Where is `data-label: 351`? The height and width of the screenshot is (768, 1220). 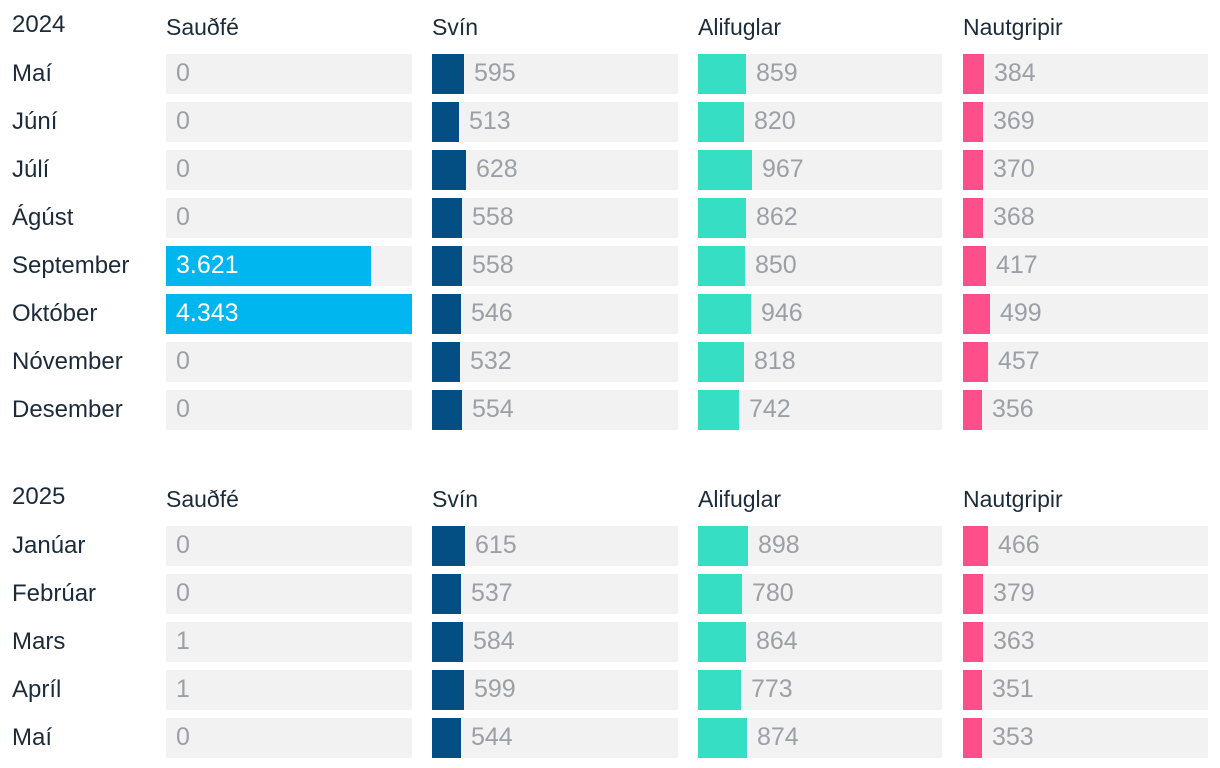
data-label: 351 is located at coordinates (1013, 689).